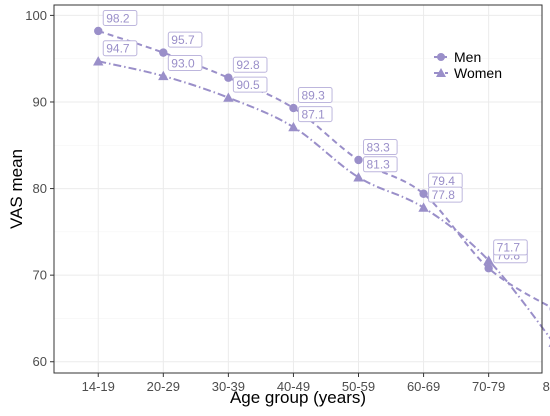  I want to click on x-tick-label: 70-79, so click(488, 386).